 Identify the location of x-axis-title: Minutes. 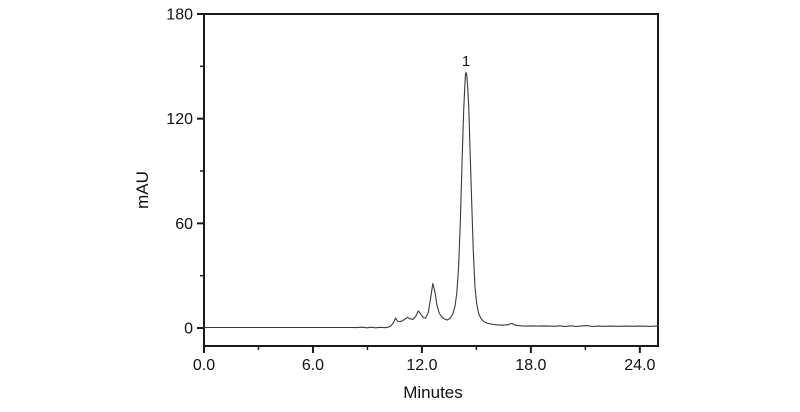
(433, 392).